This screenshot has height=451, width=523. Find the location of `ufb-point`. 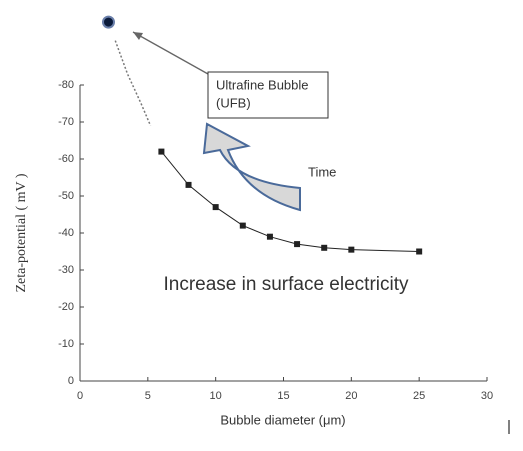

ufb-point is located at coordinates (108, 22).